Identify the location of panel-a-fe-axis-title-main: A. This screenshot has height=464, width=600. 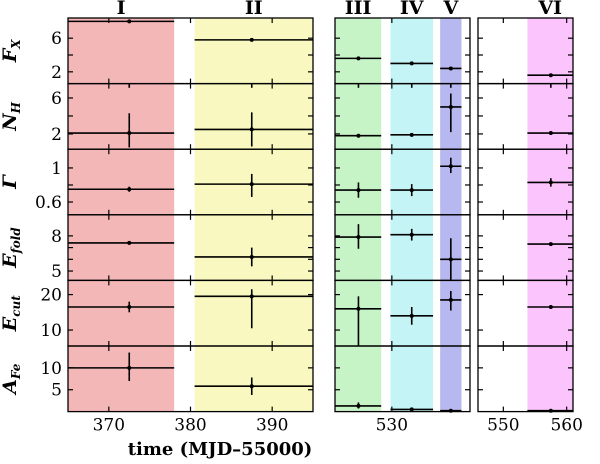
(10, 387).